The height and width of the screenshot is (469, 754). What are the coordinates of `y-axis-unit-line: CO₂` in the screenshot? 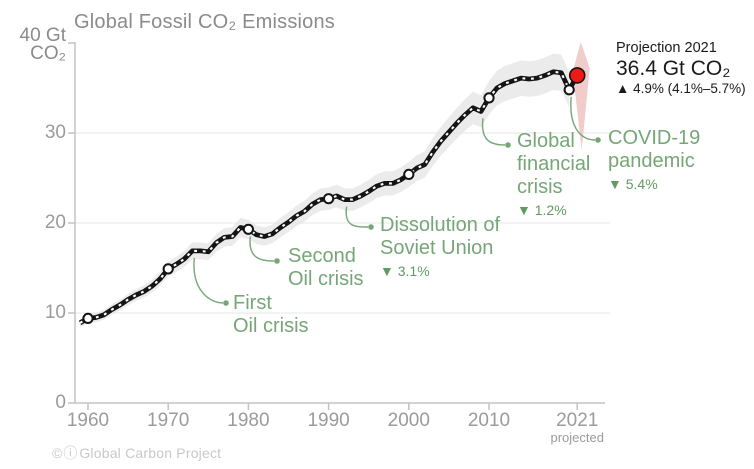 It's located at (48, 53).